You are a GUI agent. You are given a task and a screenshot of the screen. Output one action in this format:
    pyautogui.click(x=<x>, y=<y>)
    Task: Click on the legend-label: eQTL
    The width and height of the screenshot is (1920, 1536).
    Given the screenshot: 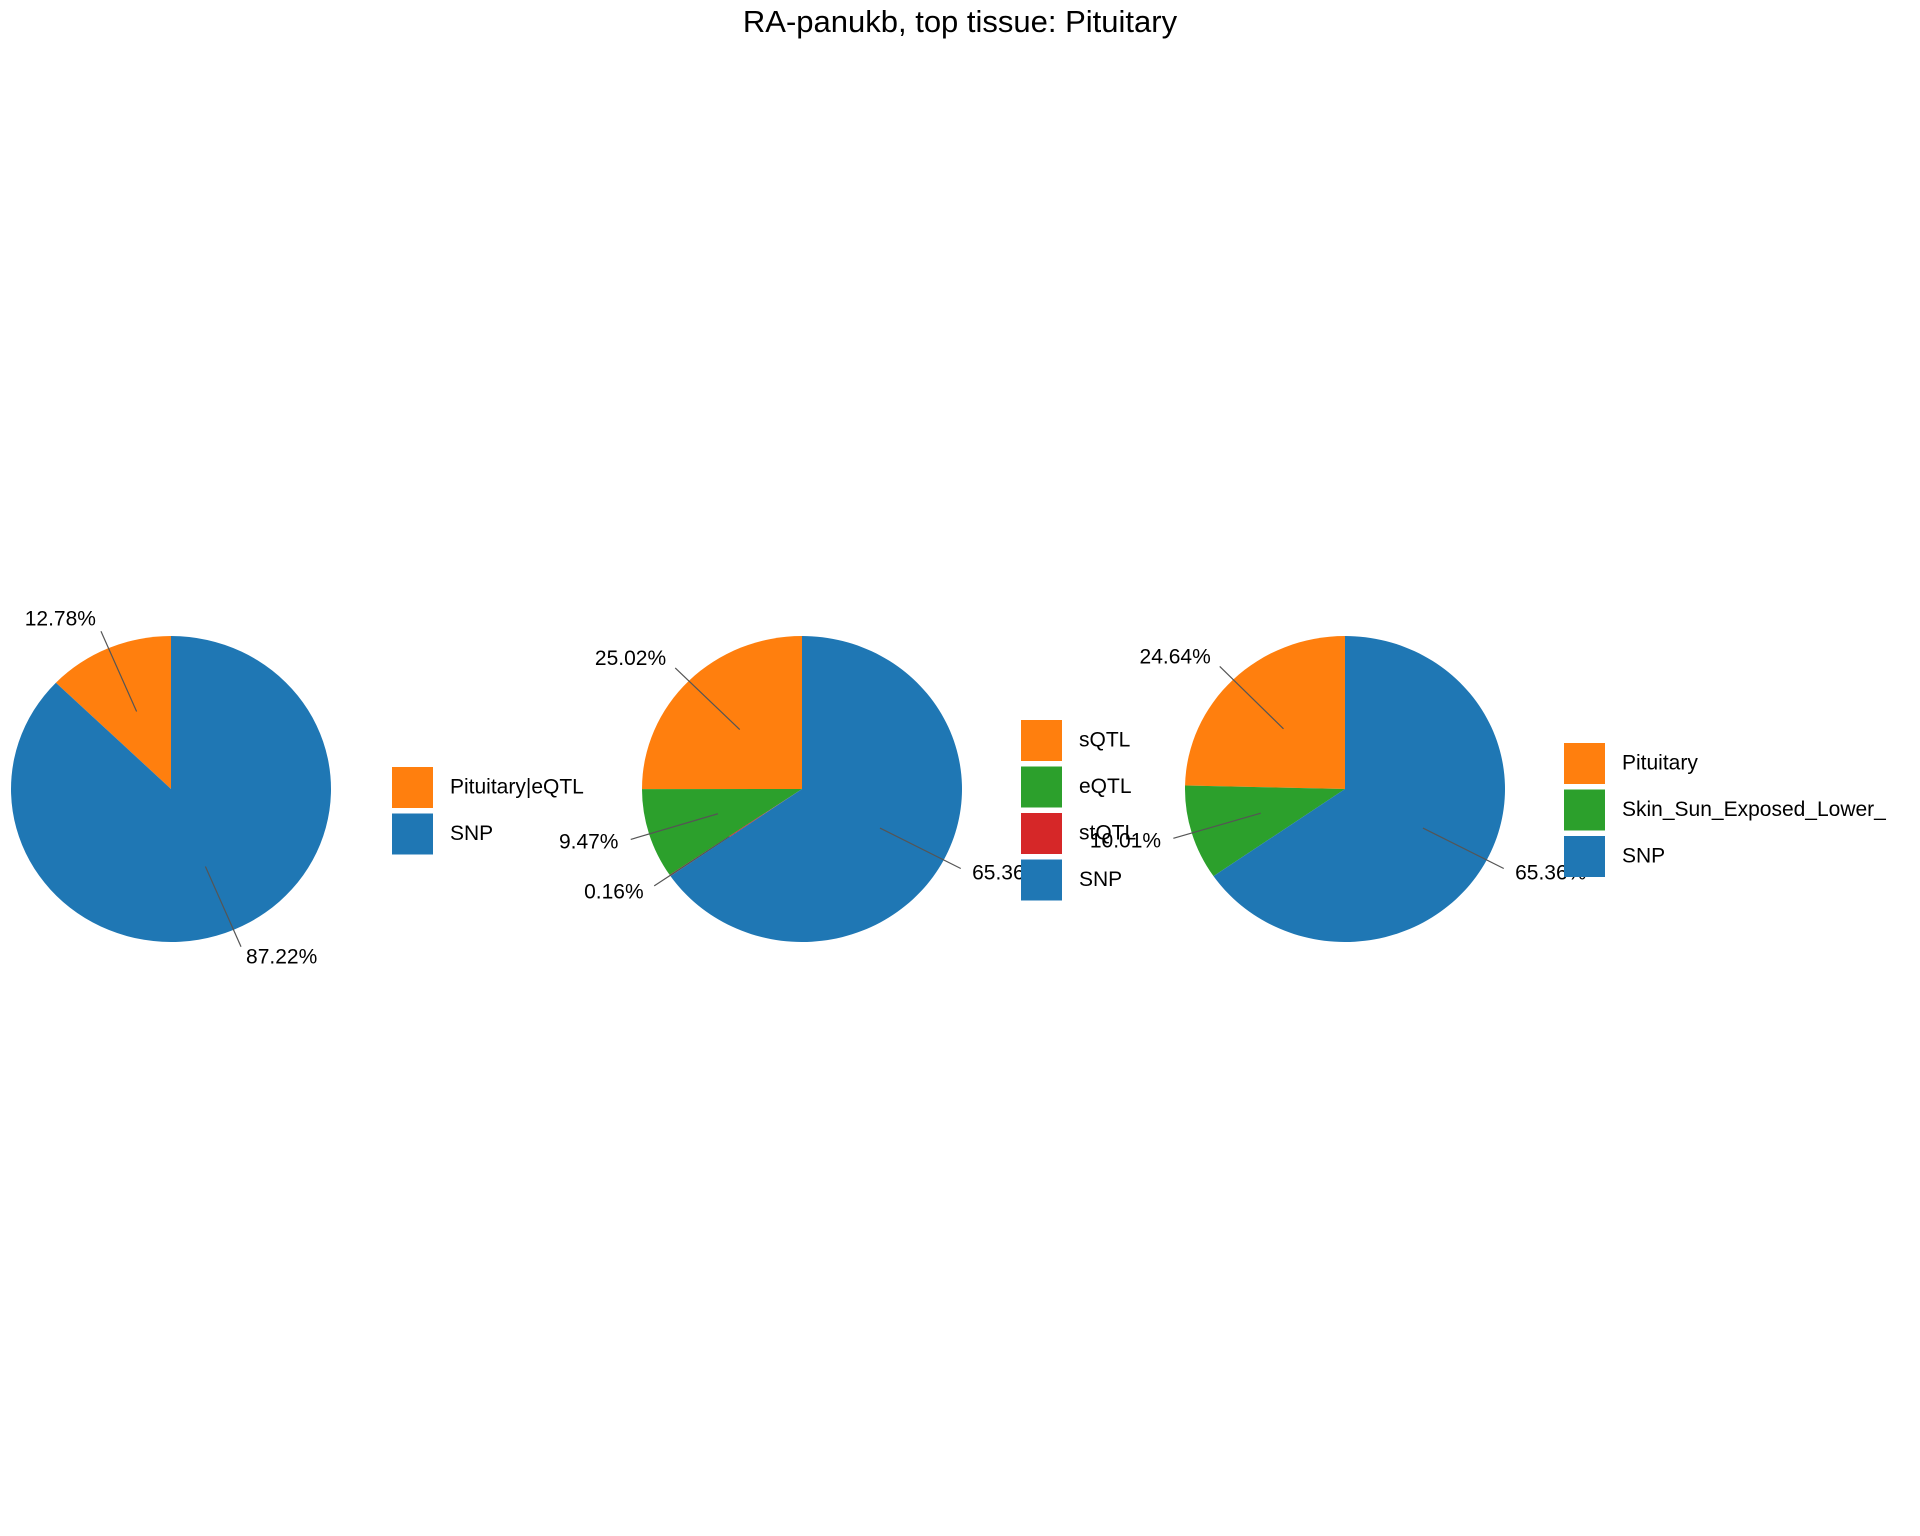 What is the action you would take?
    pyautogui.click(x=1105, y=786)
    